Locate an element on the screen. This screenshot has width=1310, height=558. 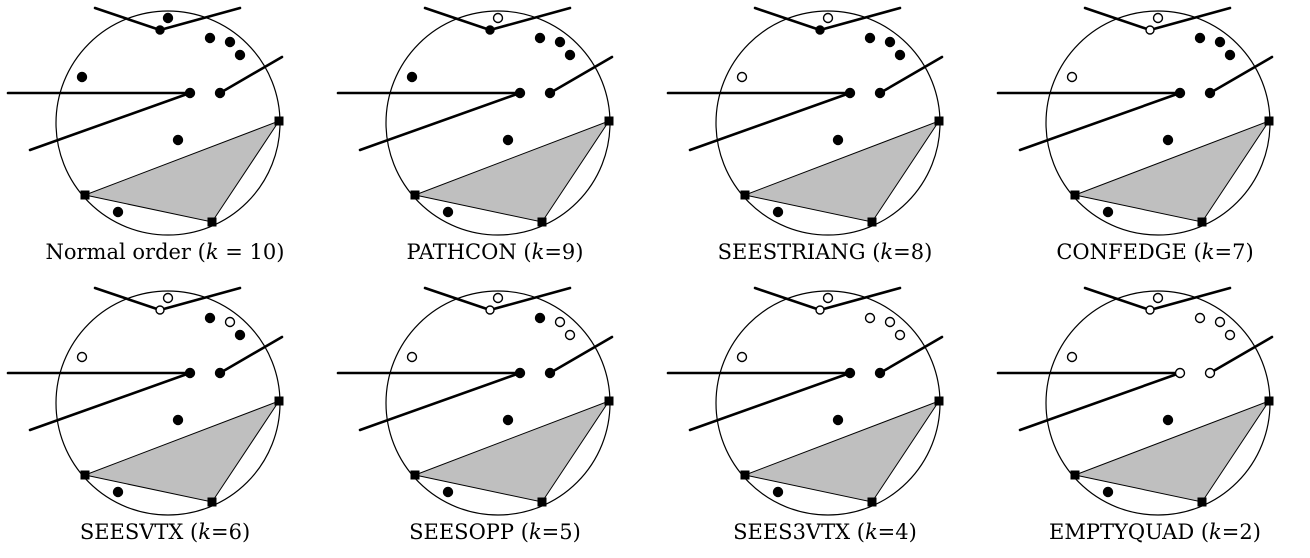
caption-k-value: 6 is located at coordinates (235, 532).